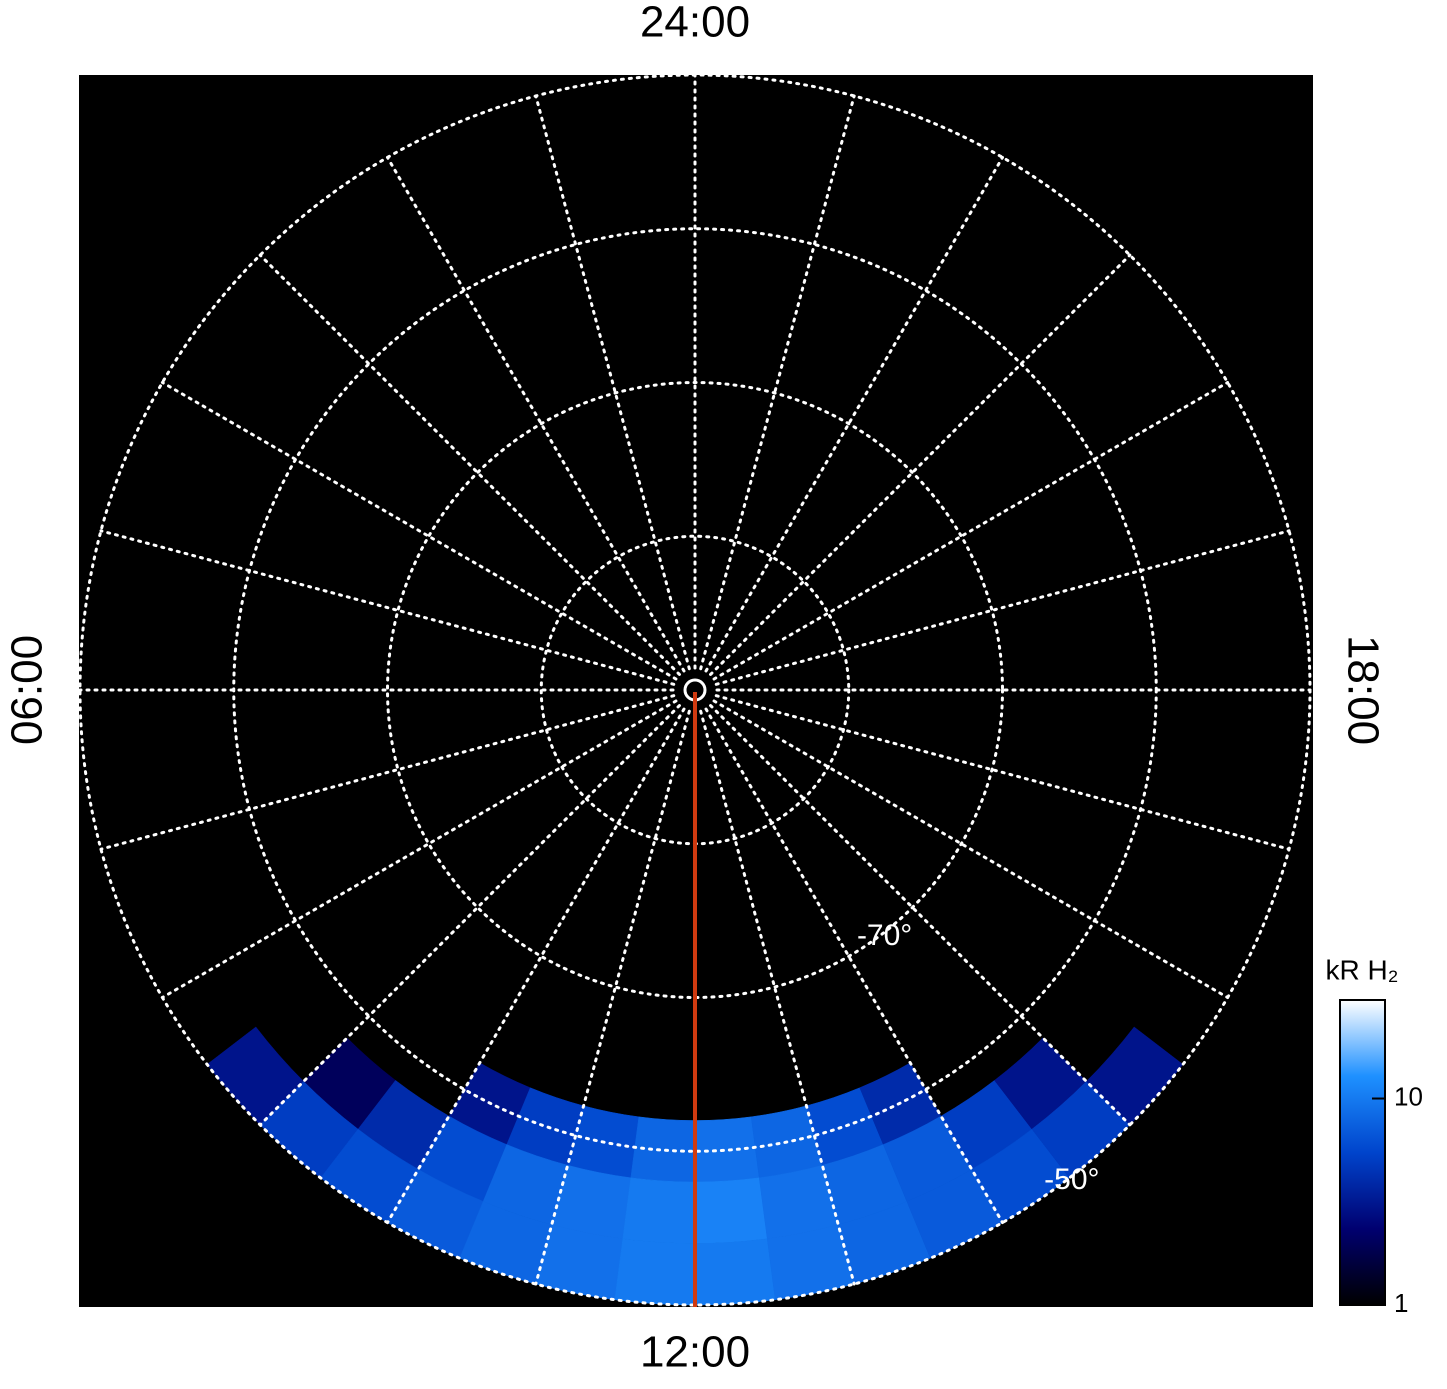  What do you see at coordinates (695, 1352) in the screenshot?
I see `lt-label: 12:00` at bounding box center [695, 1352].